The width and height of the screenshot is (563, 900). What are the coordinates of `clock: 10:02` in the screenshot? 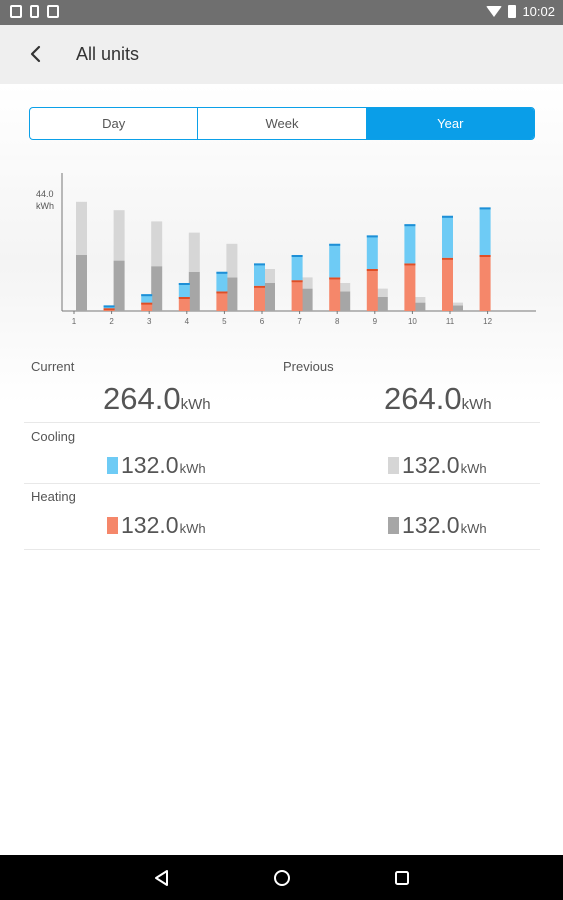 It's located at (538, 11).